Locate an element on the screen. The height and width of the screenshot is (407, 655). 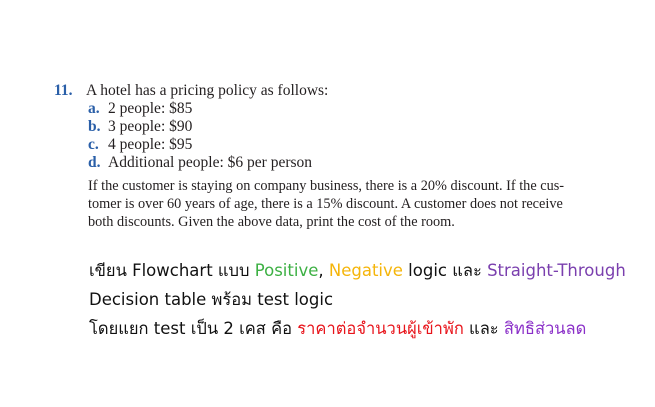
option-text: 2 people: $85 is located at coordinates (150, 108).